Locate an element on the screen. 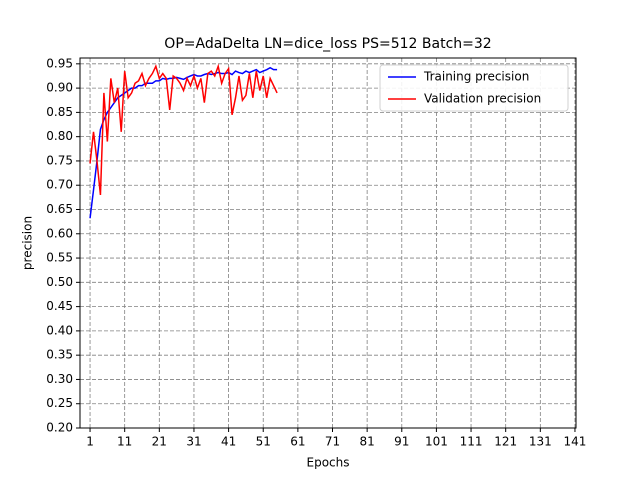  y-tick-label: 0.70 is located at coordinates (59, 185).